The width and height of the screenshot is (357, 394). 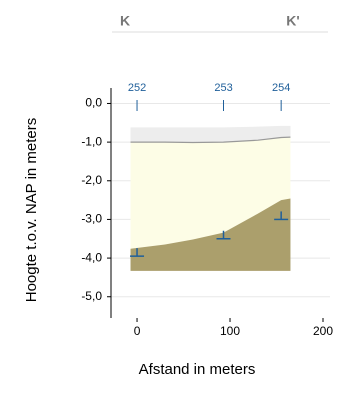 What do you see at coordinates (91, 141) in the screenshot?
I see `y-tick-label: -1,0` at bounding box center [91, 141].